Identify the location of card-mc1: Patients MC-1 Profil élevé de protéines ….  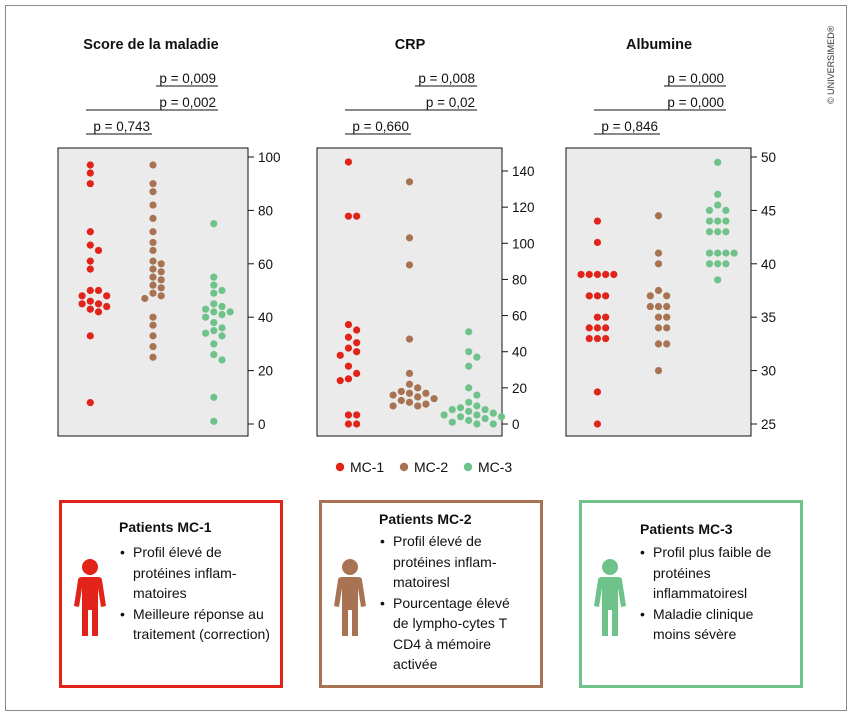
(171, 594).